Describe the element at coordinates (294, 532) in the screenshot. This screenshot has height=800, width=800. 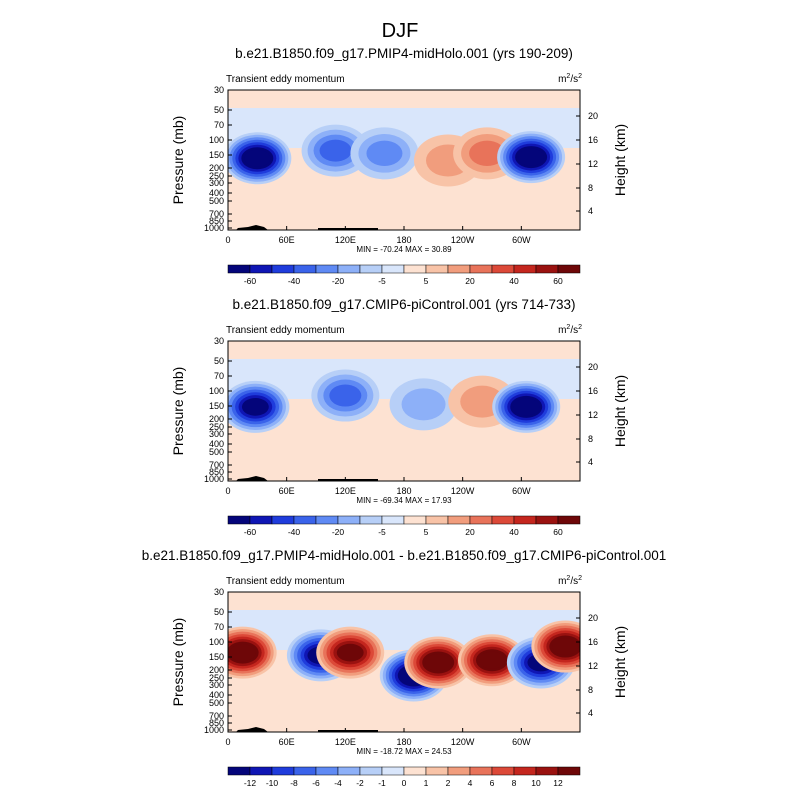
I see `colorbar-label: -40` at that location.